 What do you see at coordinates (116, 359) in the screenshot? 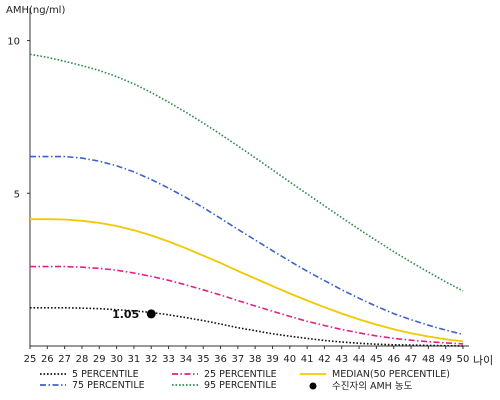
I see `x-tick-label: 30` at bounding box center [116, 359].